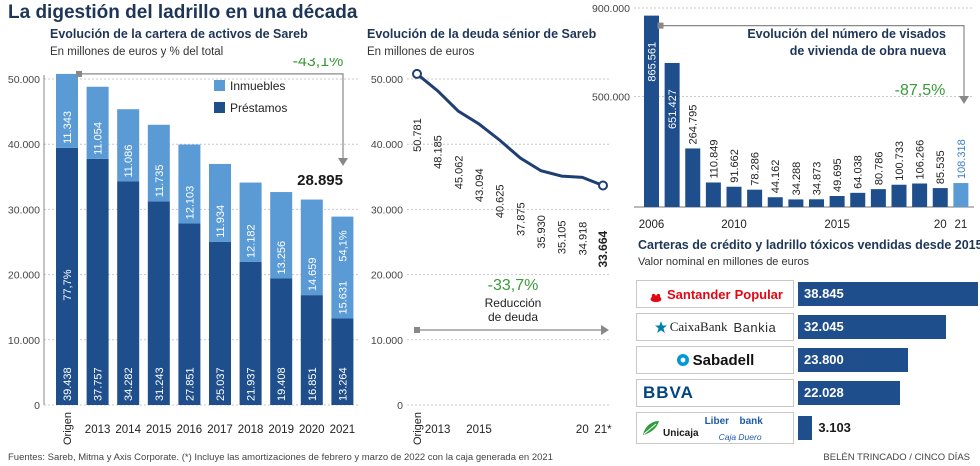  Describe the element at coordinates (183, 12) in the screenshot. I see `main-title: La digestión del ladrillo en una década` at that location.